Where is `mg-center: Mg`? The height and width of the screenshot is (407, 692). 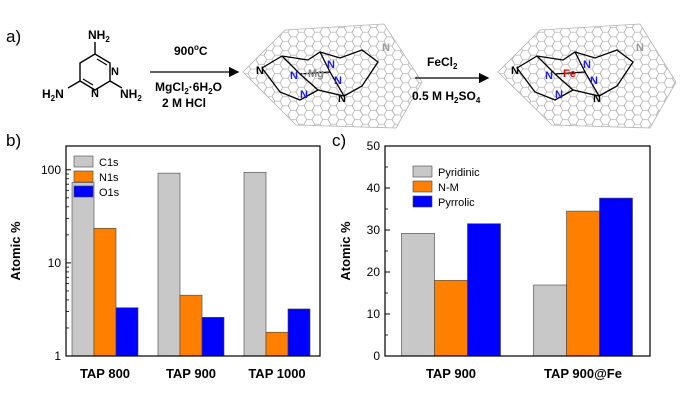
mg-center: Mg is located at coordinates (316, 74).